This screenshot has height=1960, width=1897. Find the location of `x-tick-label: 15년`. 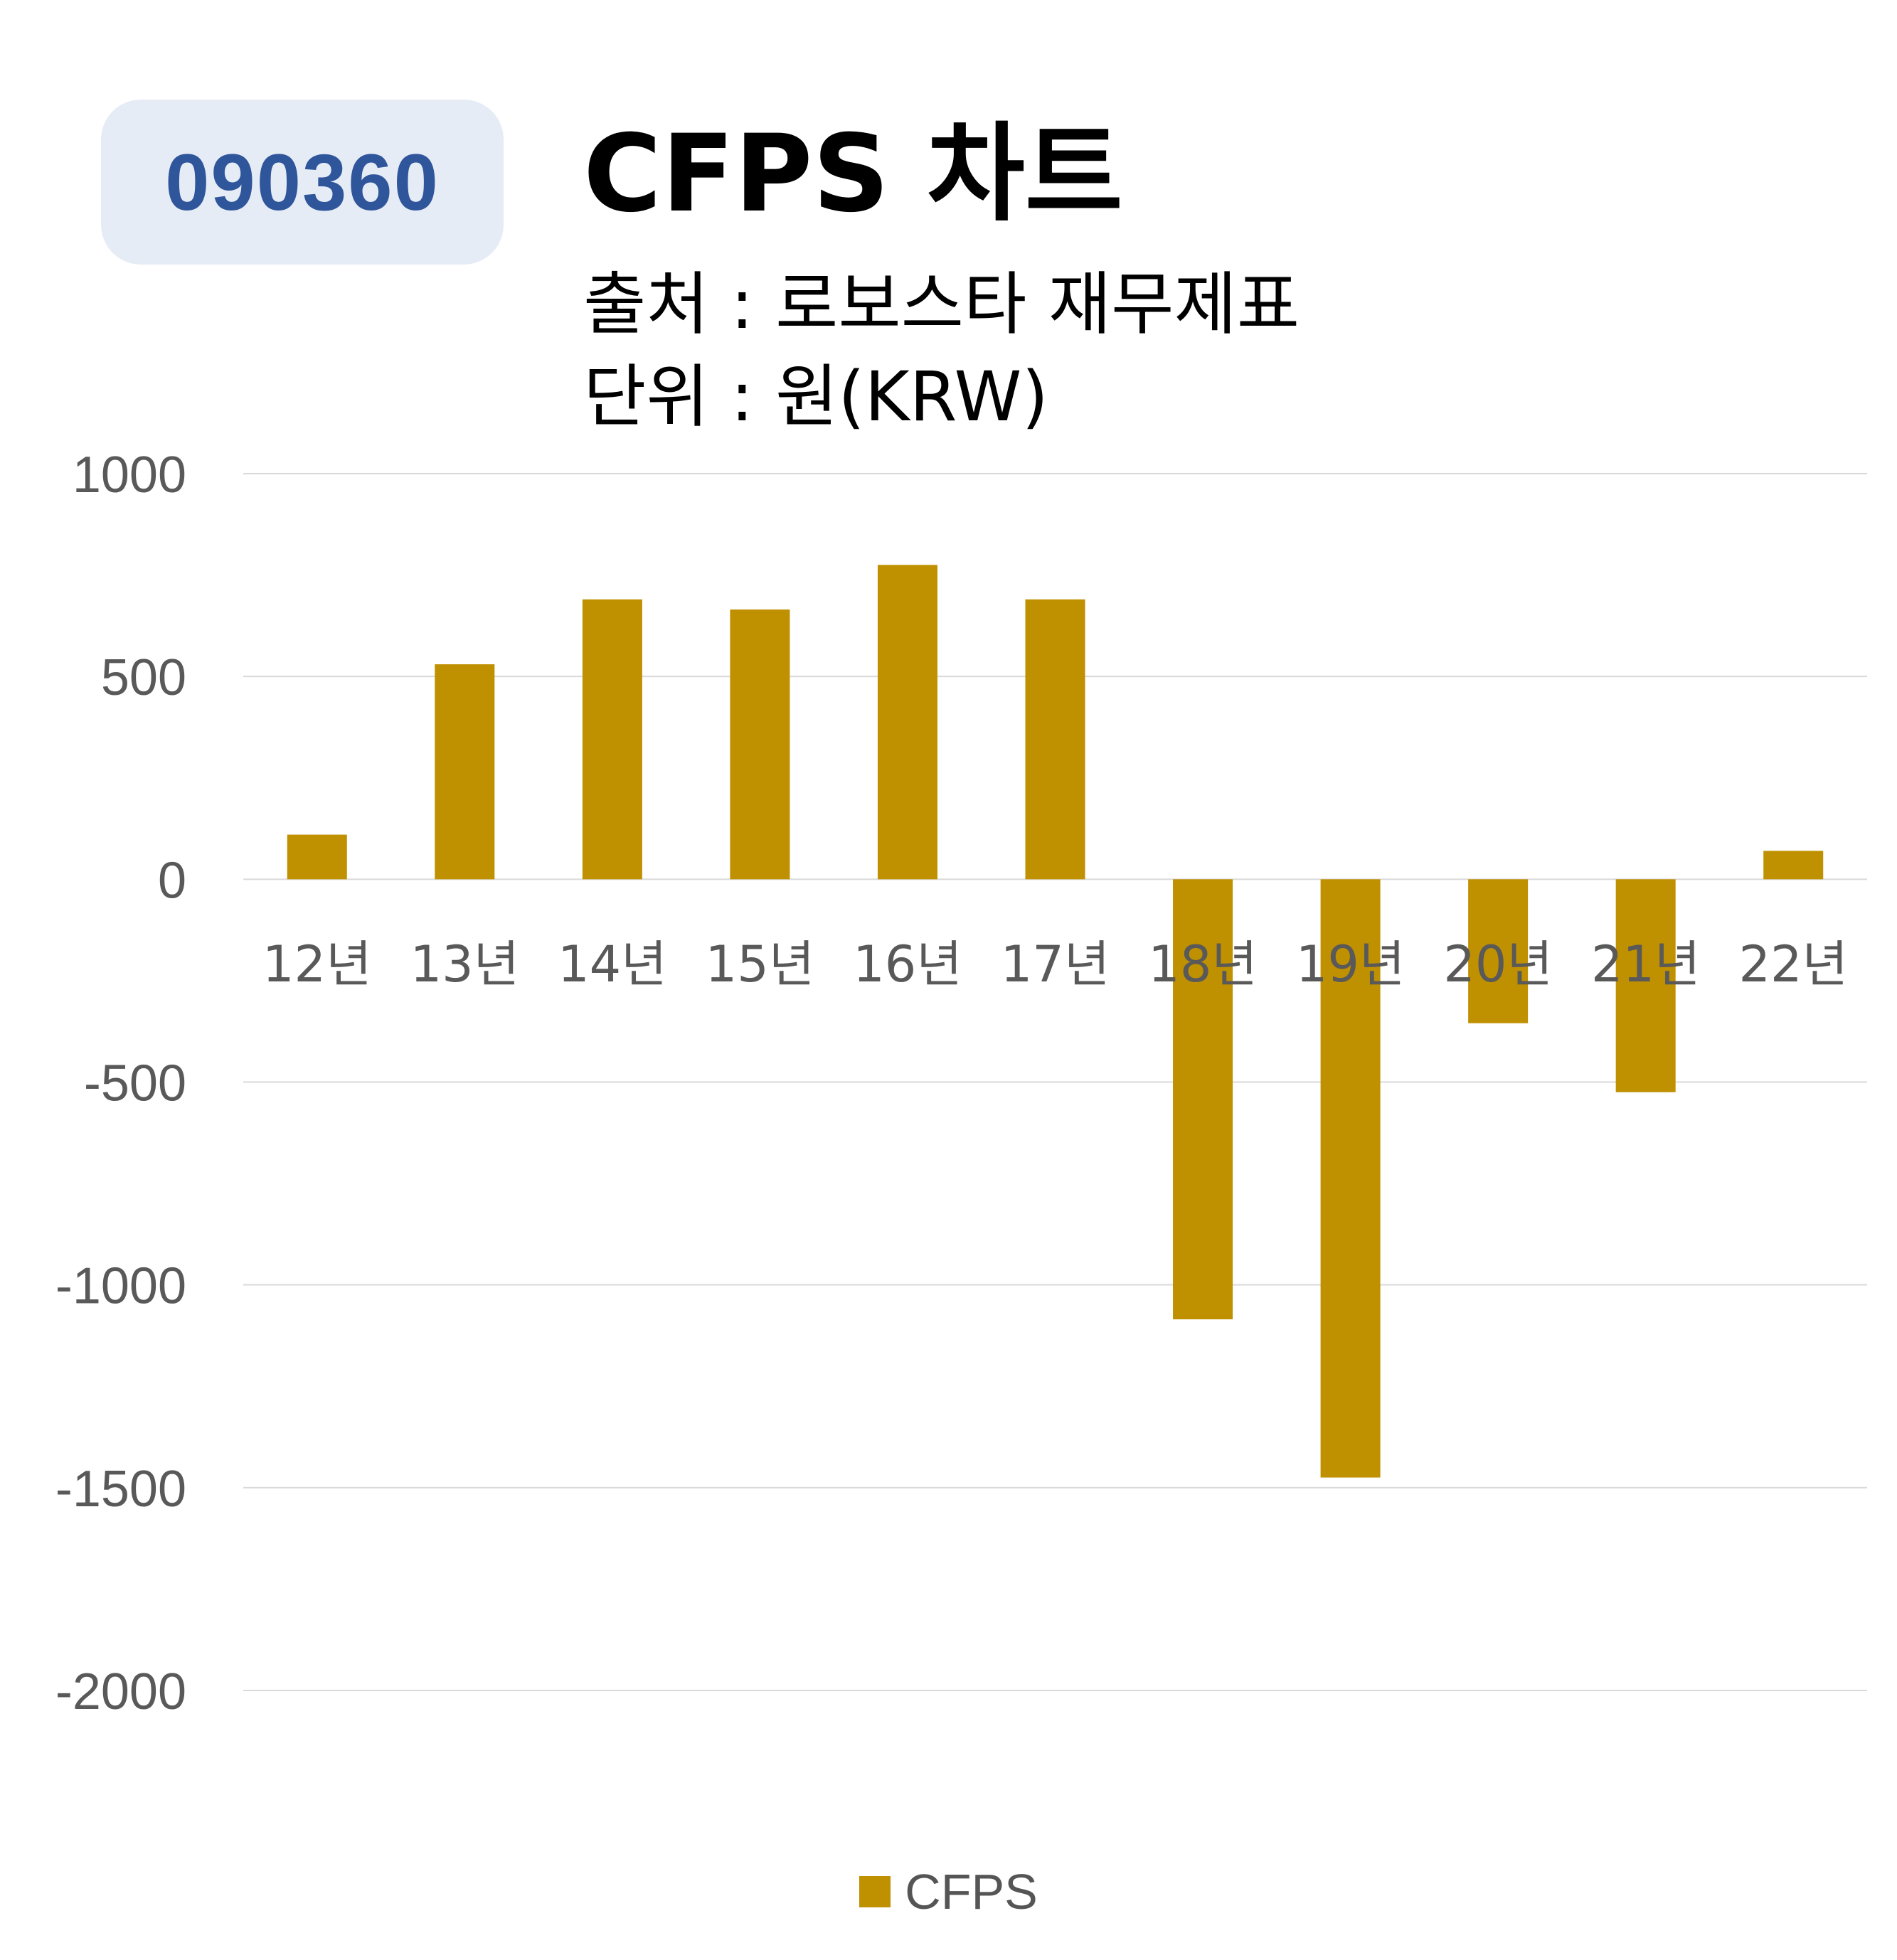

x-tick-label: 15년 is located at coordinates (760, 964).